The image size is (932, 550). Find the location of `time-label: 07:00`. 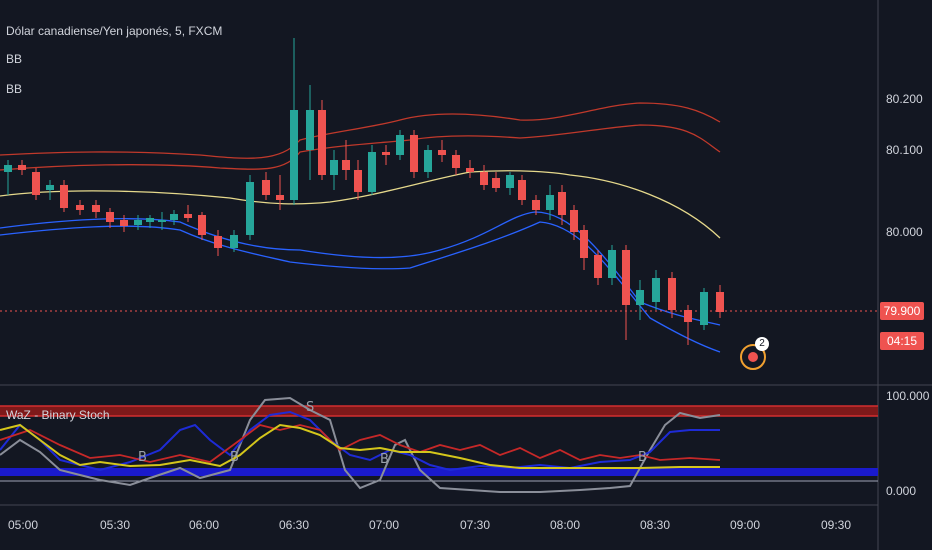

time-label: 07:00 is located at coordinates (384, 525).